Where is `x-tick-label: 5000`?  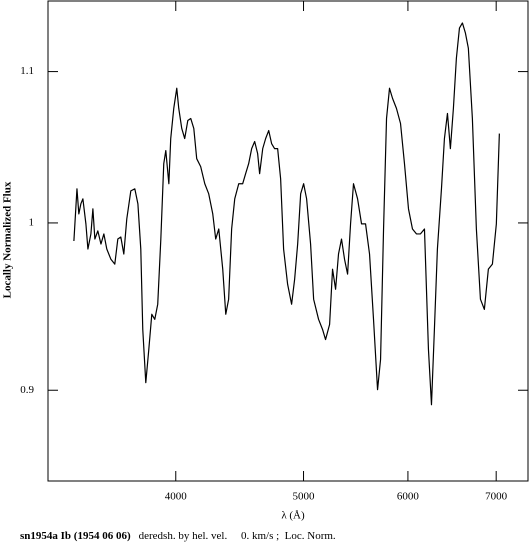
x-tick-label: 5000 is located at coordinates (304, 497).